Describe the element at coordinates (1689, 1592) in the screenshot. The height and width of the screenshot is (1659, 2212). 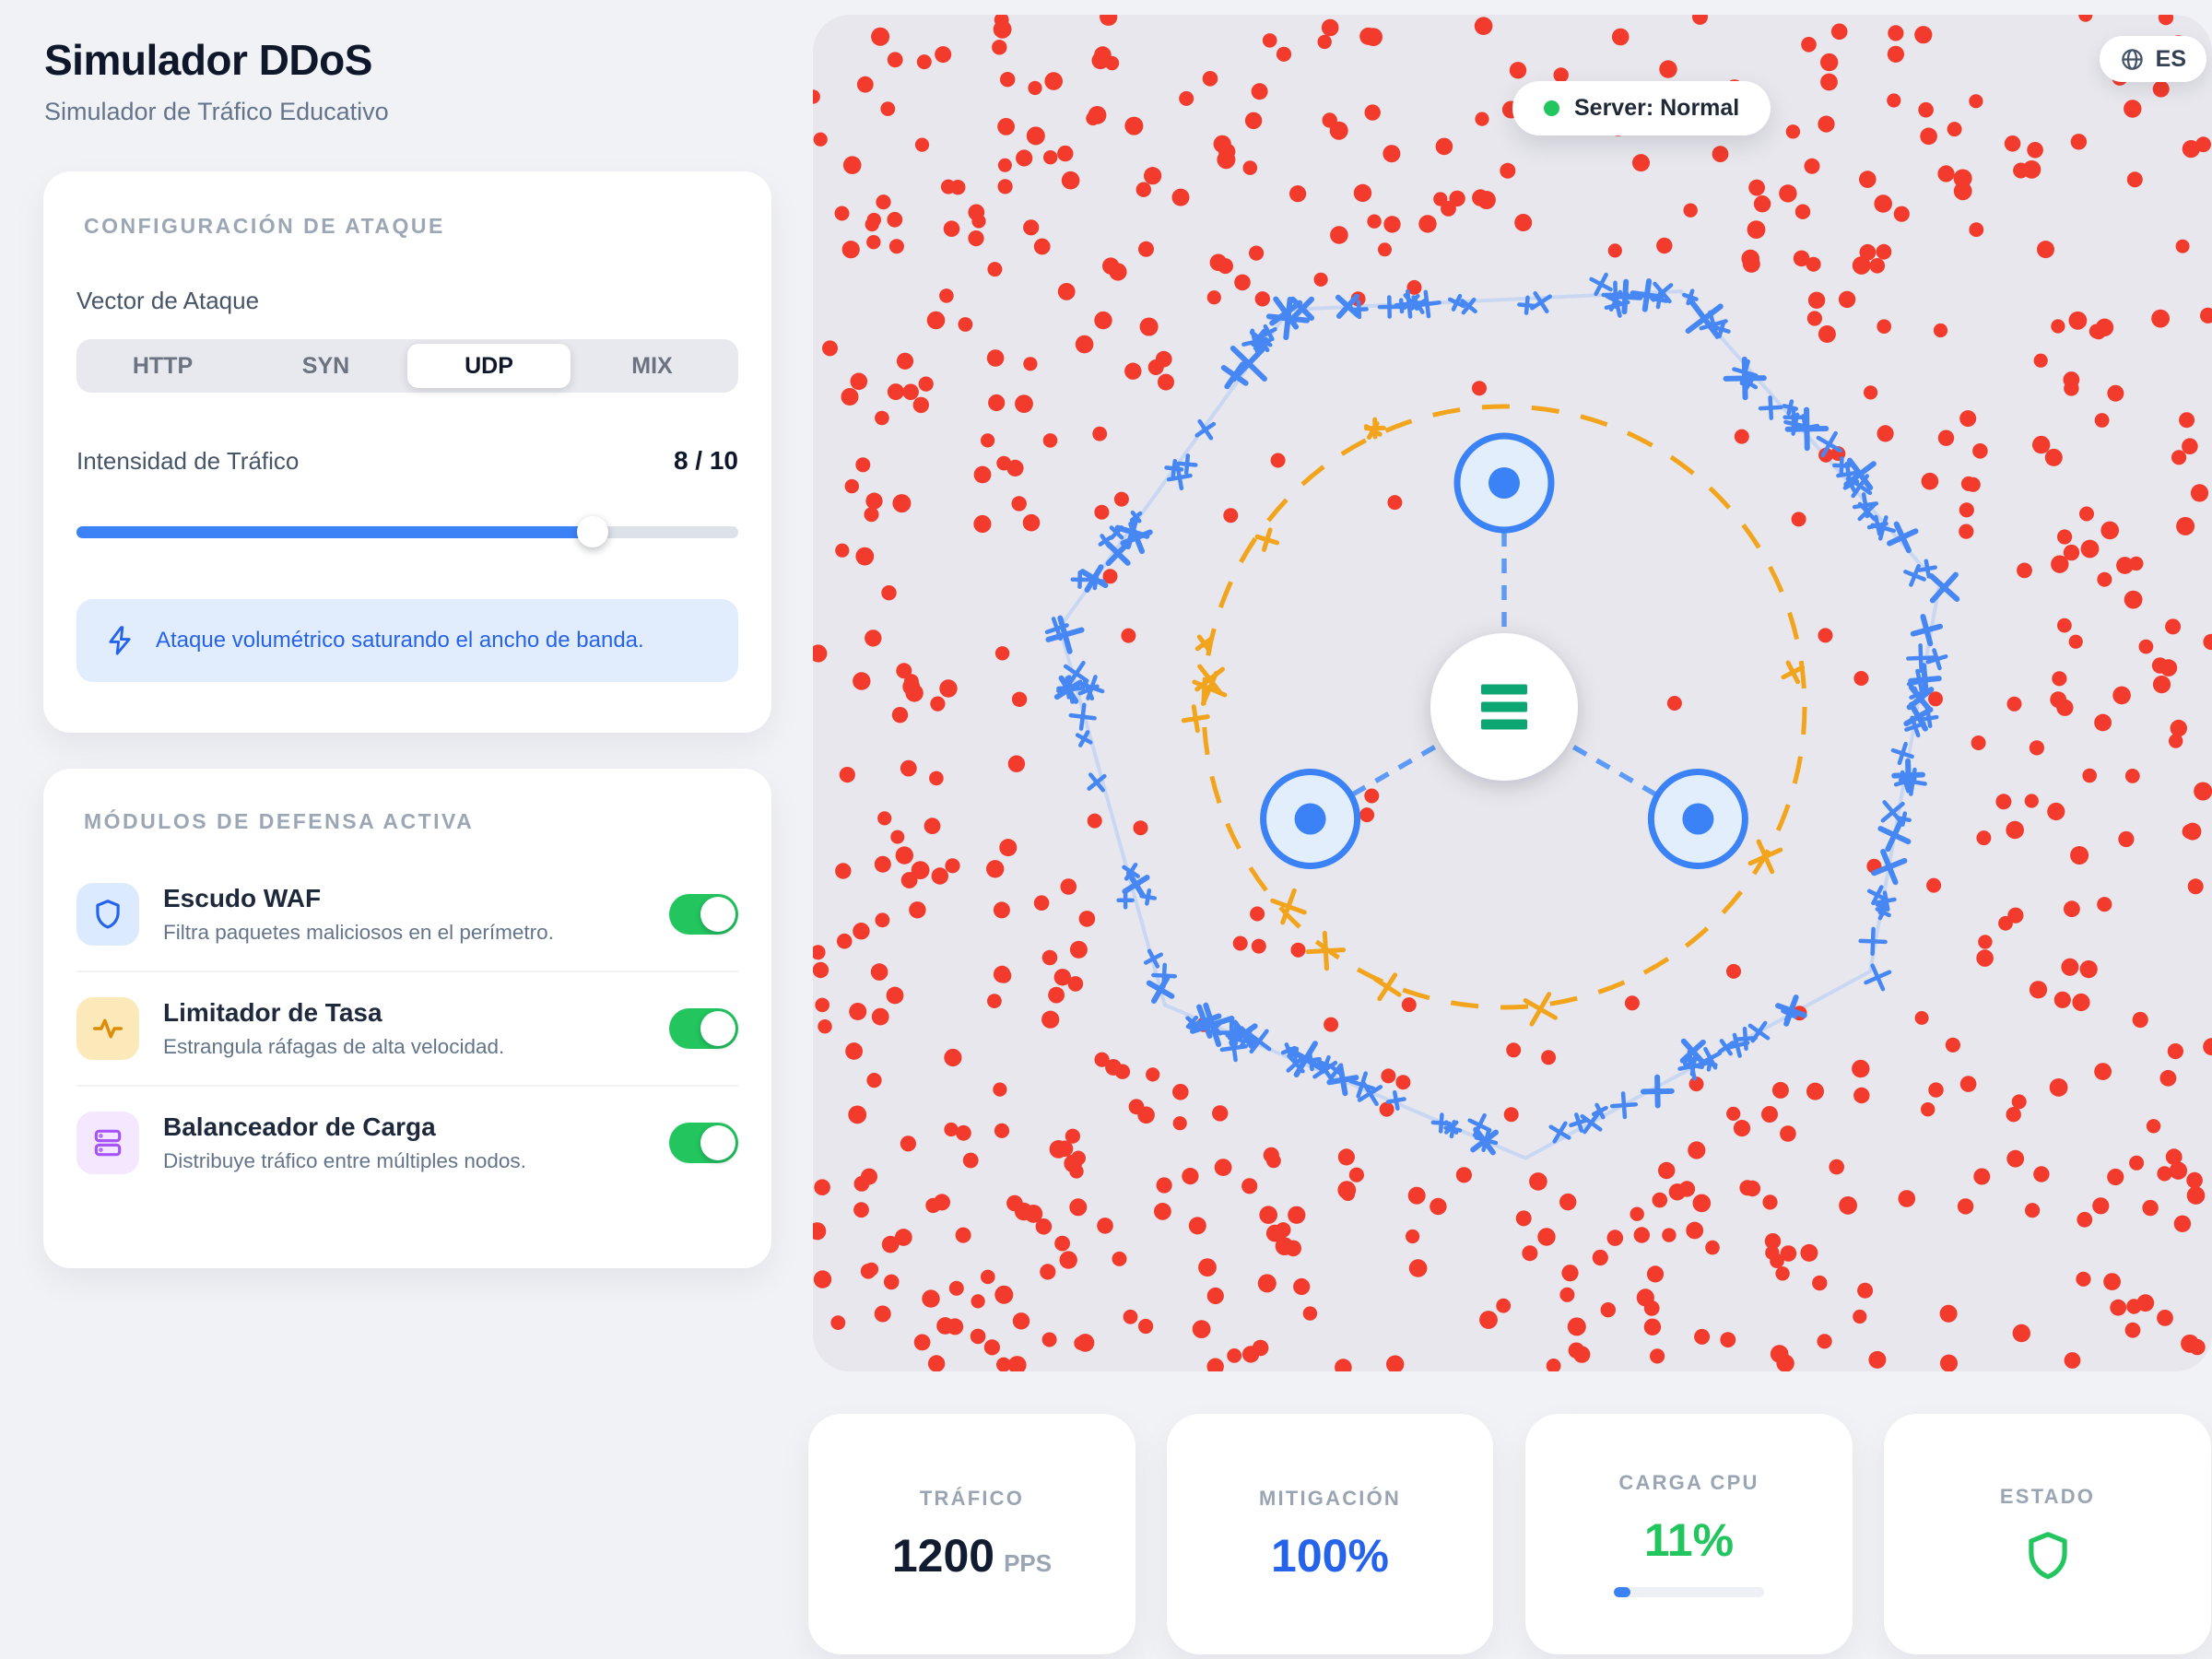
I see `cpu-progress-bar` at that location.